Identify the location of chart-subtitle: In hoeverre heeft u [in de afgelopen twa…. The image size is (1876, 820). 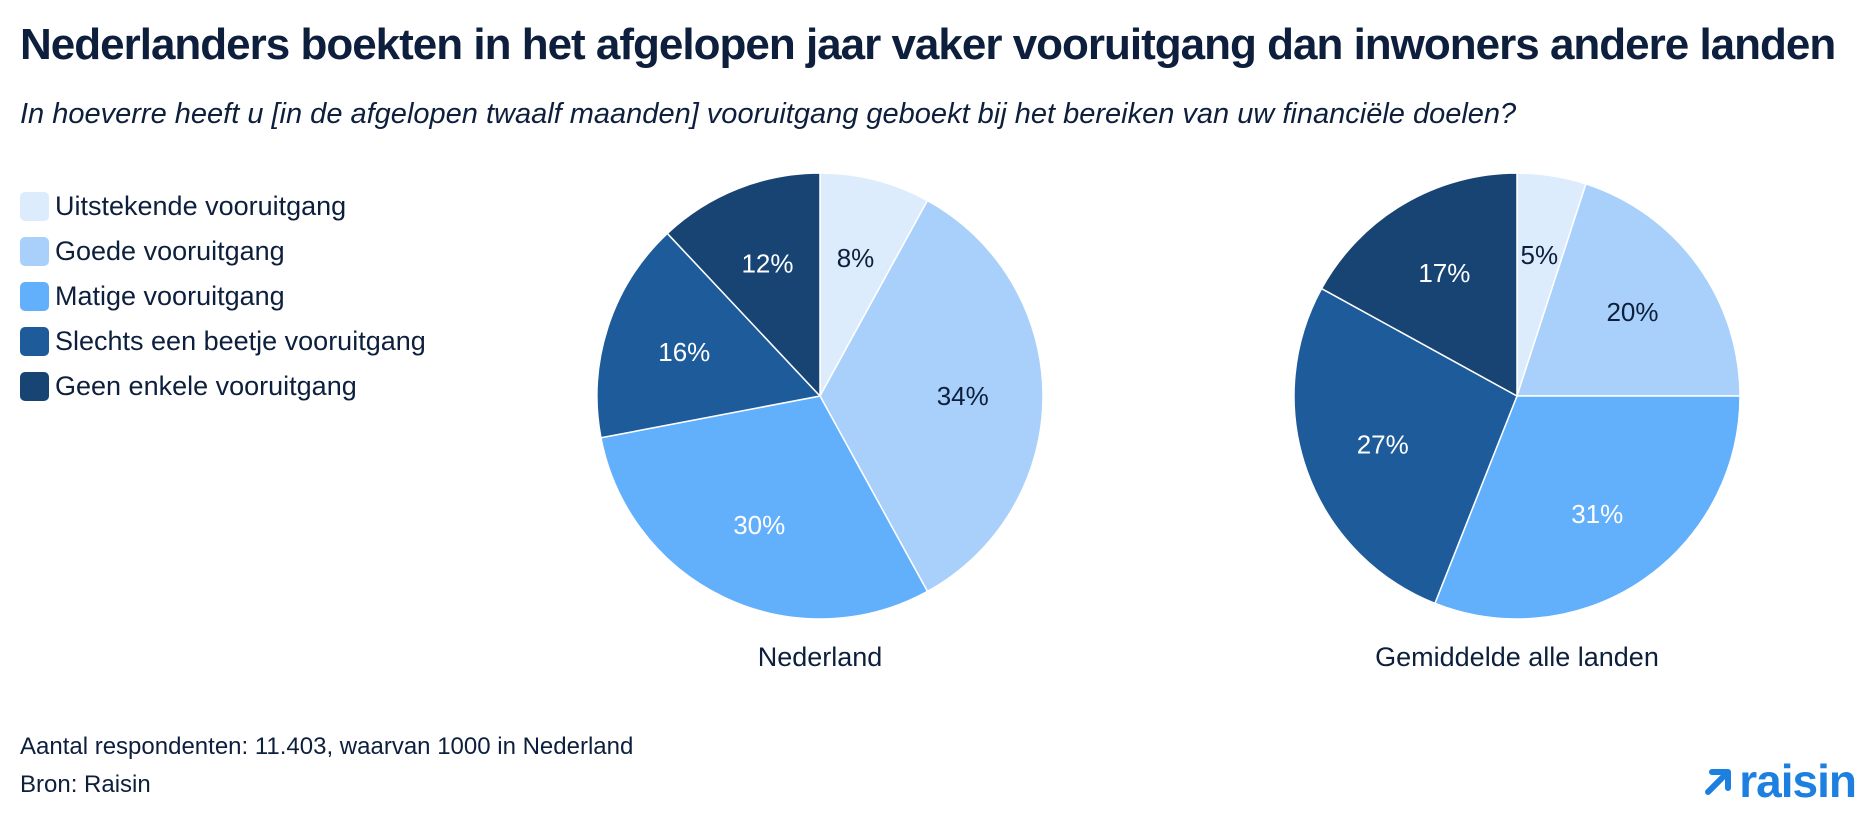
(768, 114).